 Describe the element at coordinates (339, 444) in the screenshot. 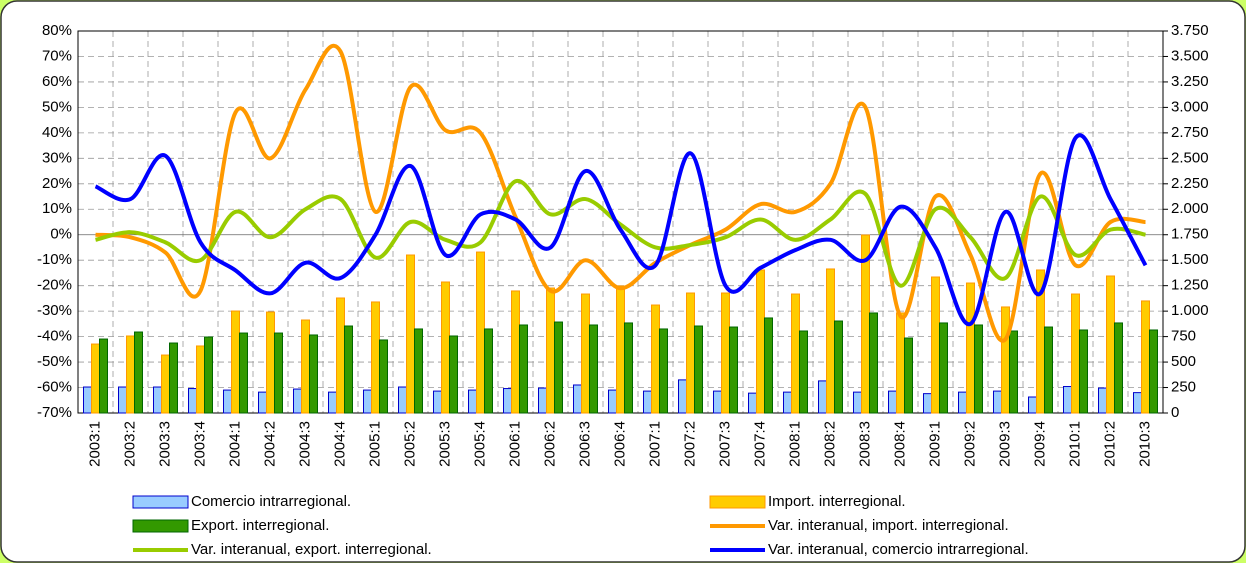

I see `x-tick-label: 2004:4` at that location.